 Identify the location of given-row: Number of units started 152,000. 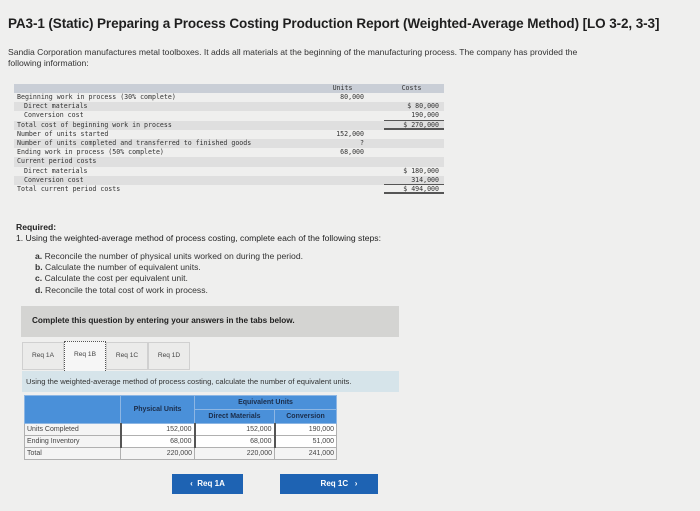
(190, 133).